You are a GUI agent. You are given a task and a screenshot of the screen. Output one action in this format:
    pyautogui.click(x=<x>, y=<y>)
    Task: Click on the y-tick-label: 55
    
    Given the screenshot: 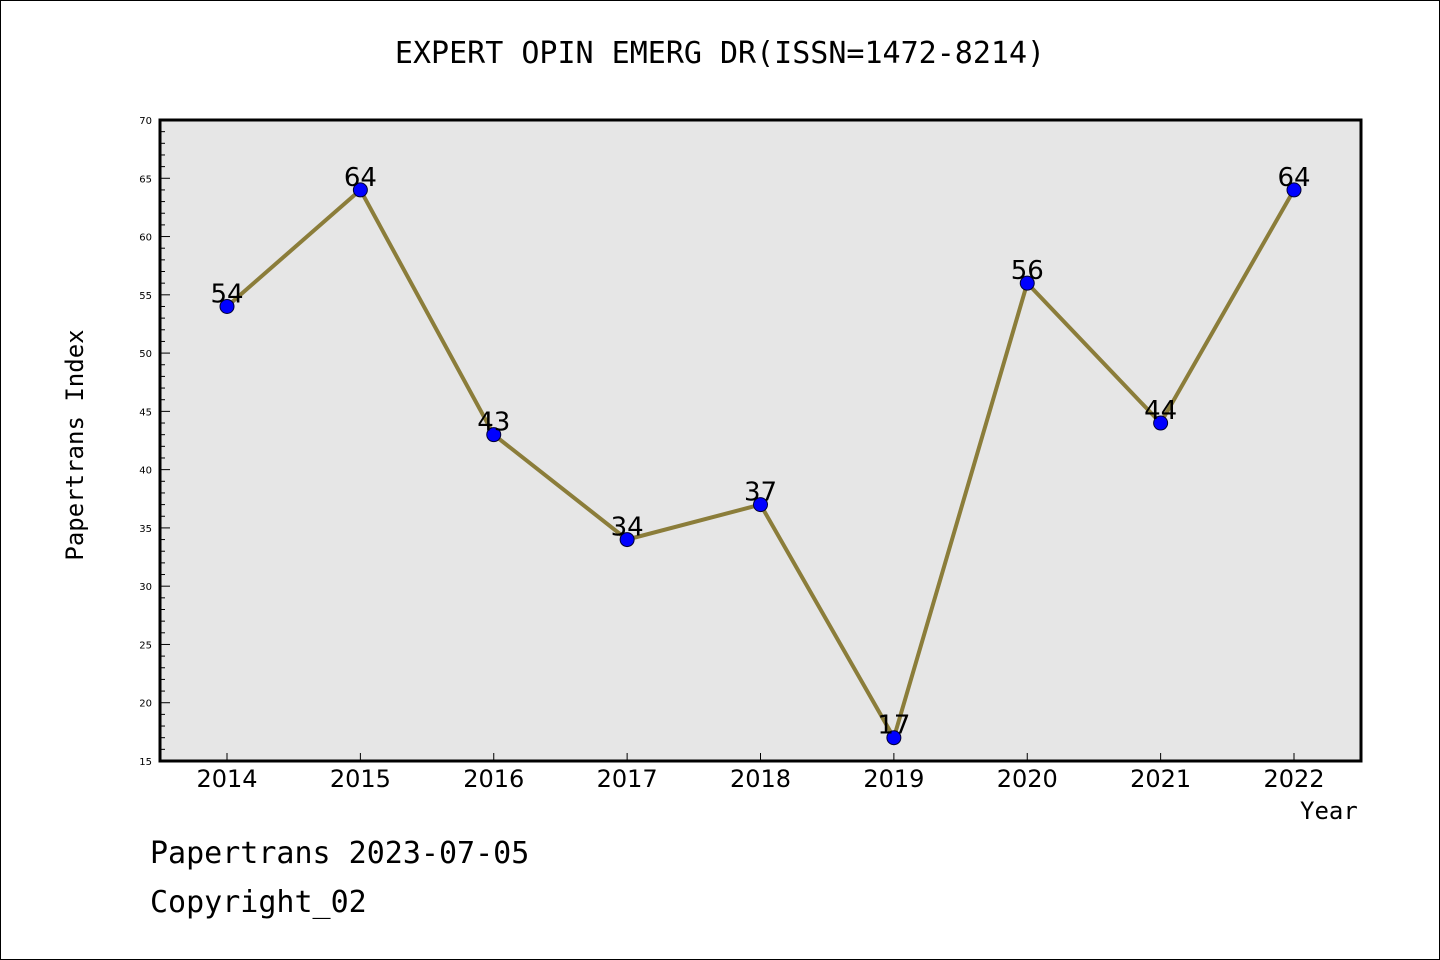 What is the action you would take?
    pyautogui.click(x=145, y=296)
    